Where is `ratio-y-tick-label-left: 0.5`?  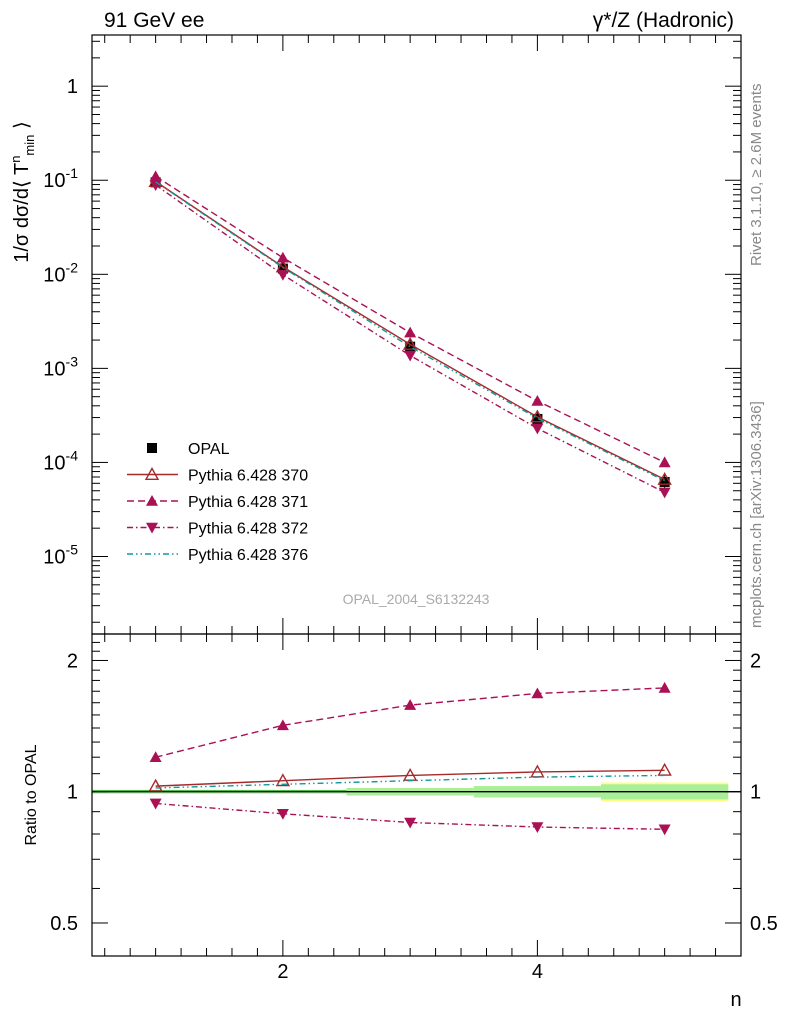 ratio-y-tick-label-left: 0.5 is located at coordinates (64, 924).